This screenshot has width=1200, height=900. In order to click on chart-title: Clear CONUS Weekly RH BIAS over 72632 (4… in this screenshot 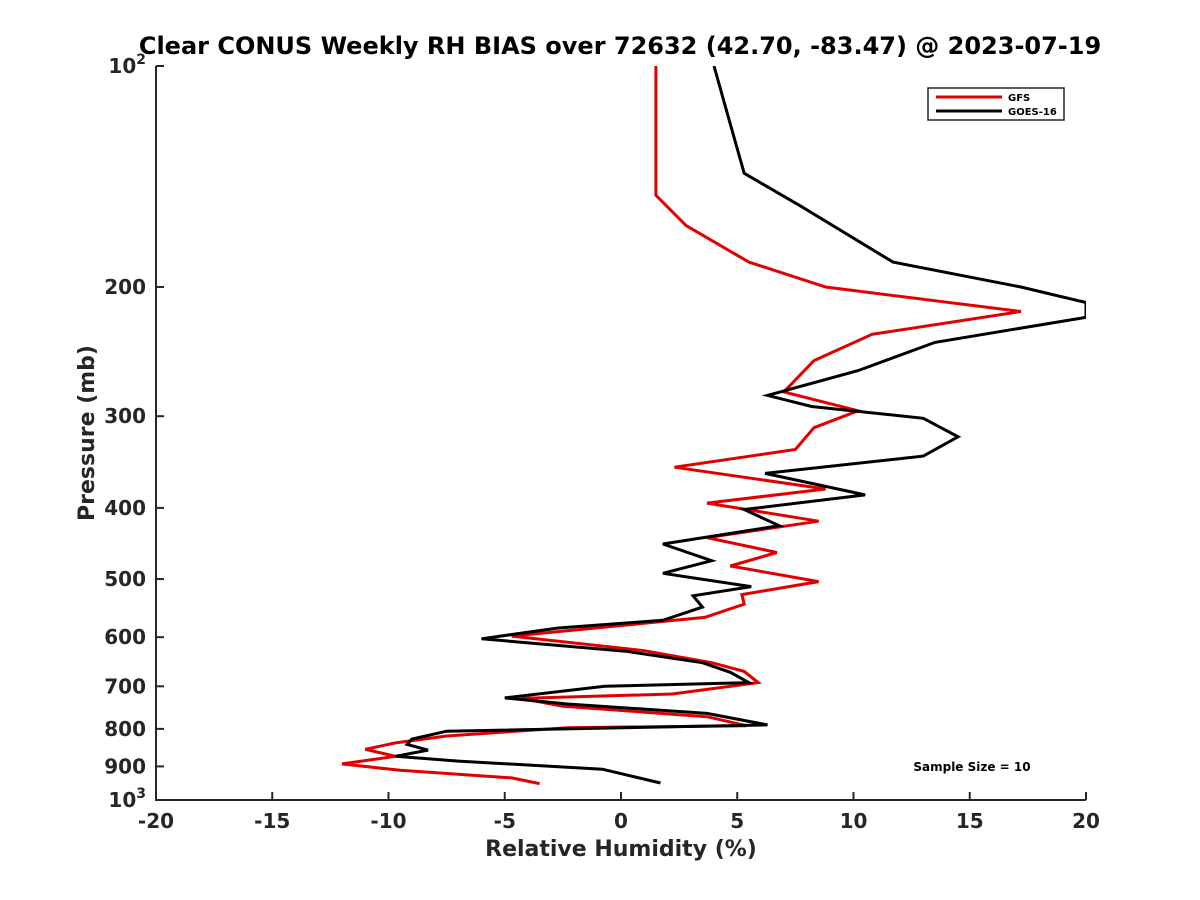, I will do `click(620, 46)`.